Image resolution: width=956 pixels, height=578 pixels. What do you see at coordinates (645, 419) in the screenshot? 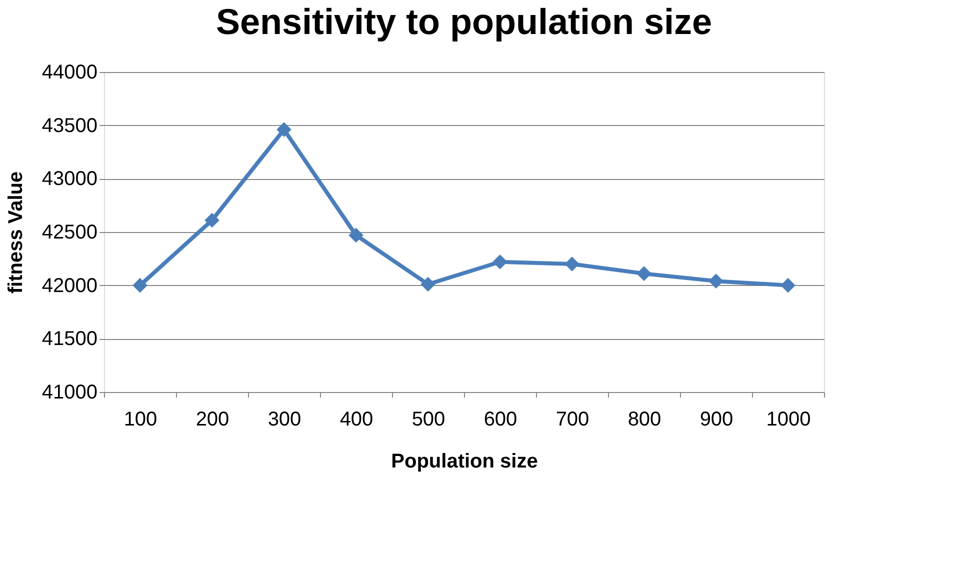
I see `x-tick-label: 800` at bounding box center [645, 419].